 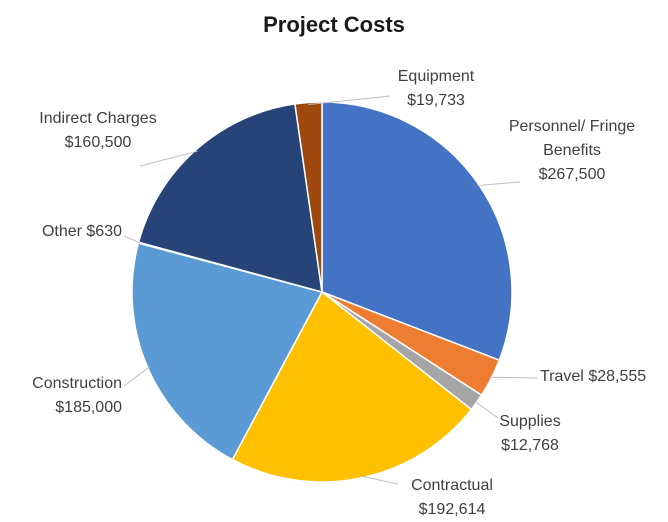 What do you see at coordinates (88, 407) in the screenshot?
I see `value-label: $185,000` at bounding box center [88, 407].